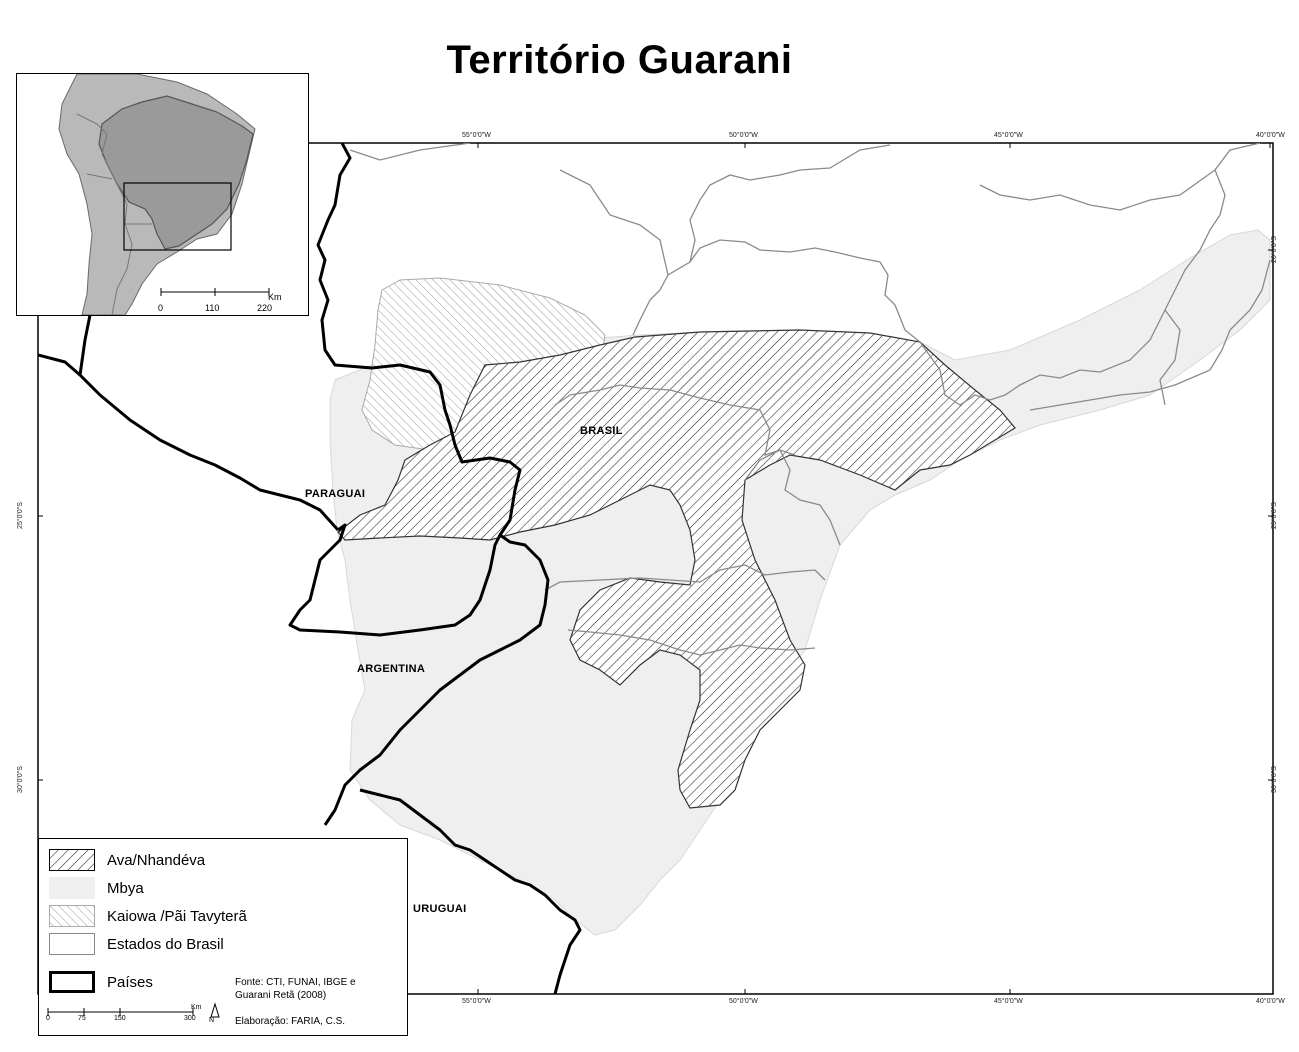  Describe the element at coordinates (215, 1010) in the screenshot. I see `north-arrow-icon` at that location.